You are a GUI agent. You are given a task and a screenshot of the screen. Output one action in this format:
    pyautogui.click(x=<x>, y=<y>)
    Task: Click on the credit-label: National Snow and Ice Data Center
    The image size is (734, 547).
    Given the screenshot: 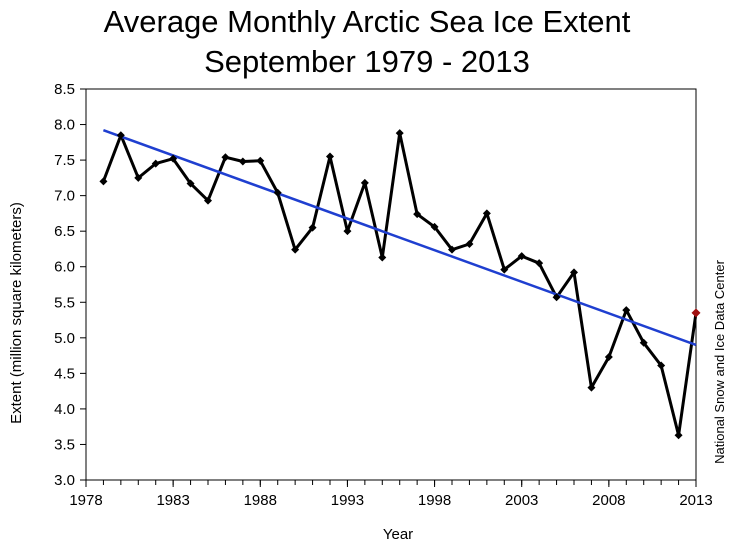 What is the action you would take?
    pyautogui.click(x=719, y=361)
    